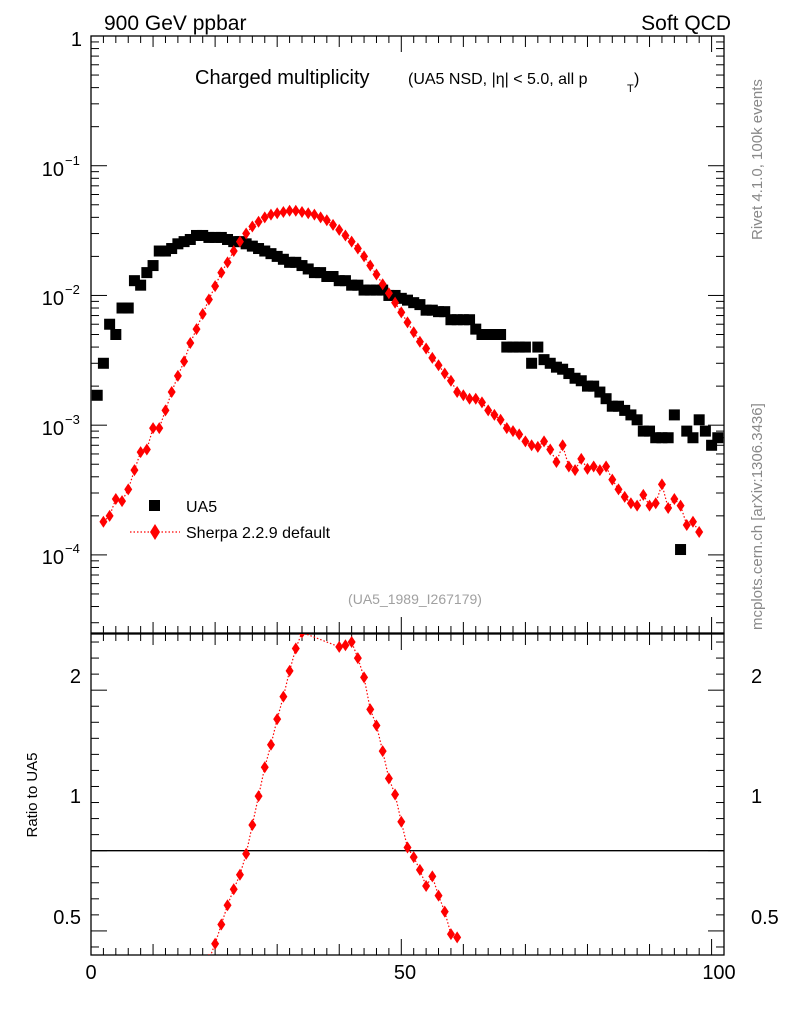 This screenshot has height=1024, width=786. Describe the element at coordinates (230, 520) in the screenshot. I see `legend: UA5 Sherpa 2.2.9 default` at that location.